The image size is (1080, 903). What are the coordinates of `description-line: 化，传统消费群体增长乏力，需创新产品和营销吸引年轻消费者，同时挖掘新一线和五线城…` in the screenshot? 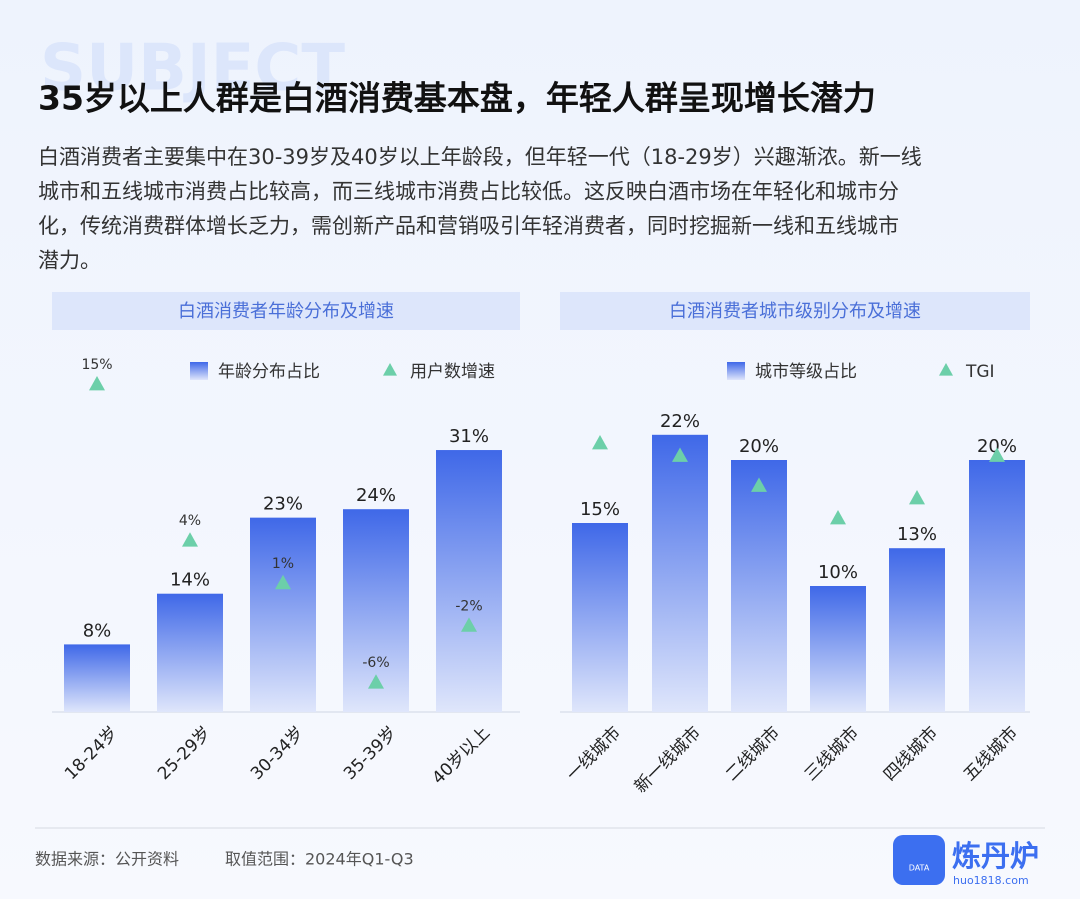 It's located at (468, 226).